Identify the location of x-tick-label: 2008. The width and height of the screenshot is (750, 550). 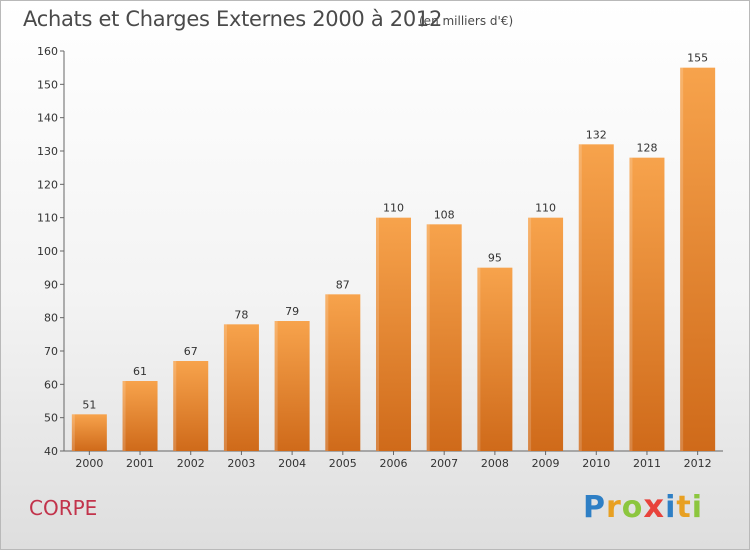
(495, 463).